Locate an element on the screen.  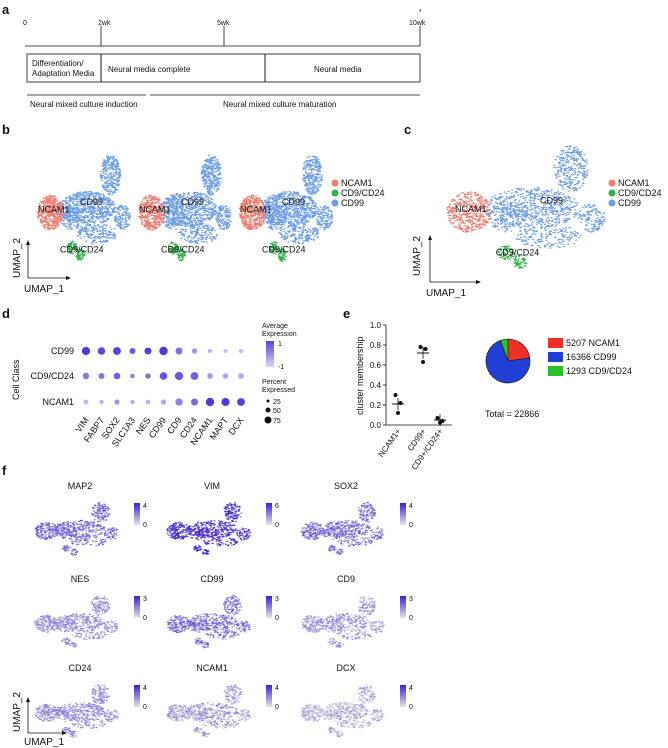
feature-nes-colorbar is located at coordinates (137, 607).